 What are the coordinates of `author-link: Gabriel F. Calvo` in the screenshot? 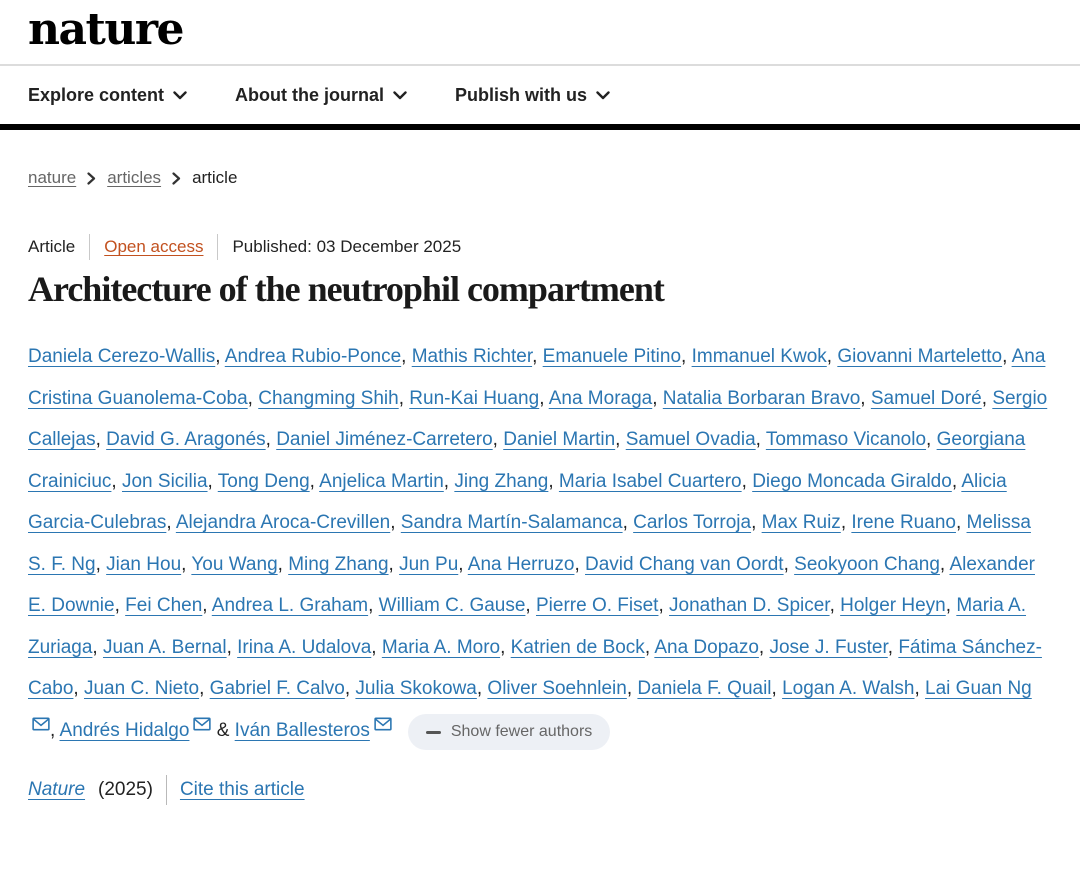 It's located at (277, 689).